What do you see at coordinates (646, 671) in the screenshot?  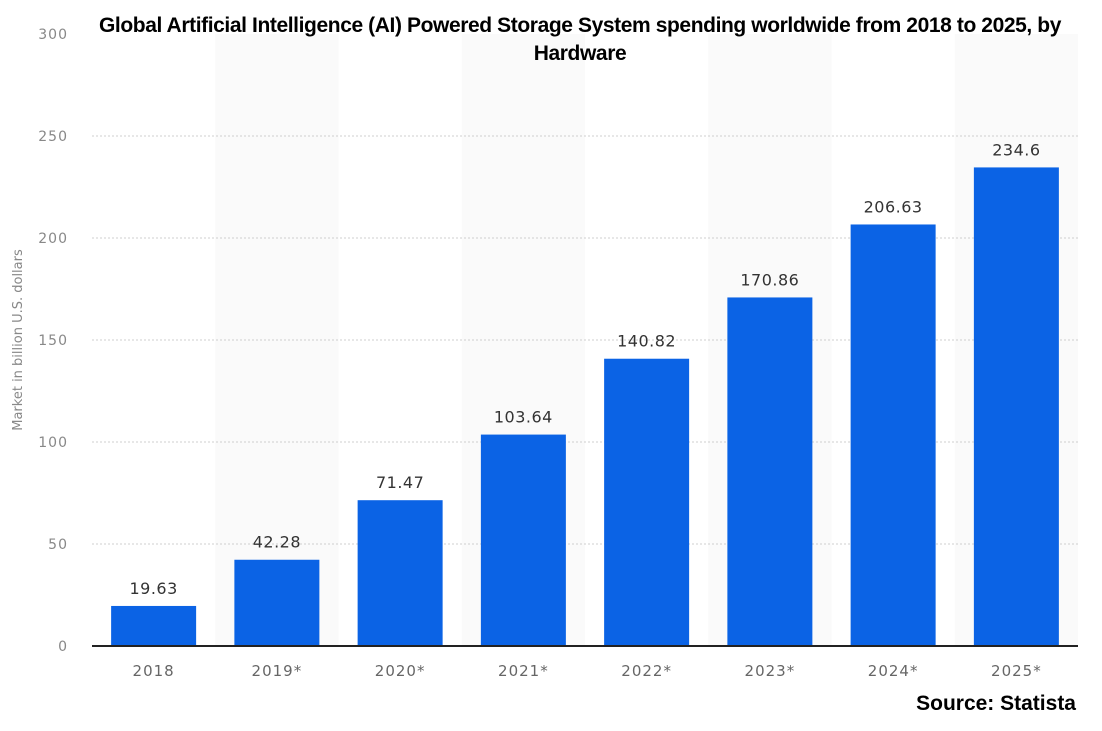 I see `x-tick-label: 2022*` at bounding box center [646, 671].